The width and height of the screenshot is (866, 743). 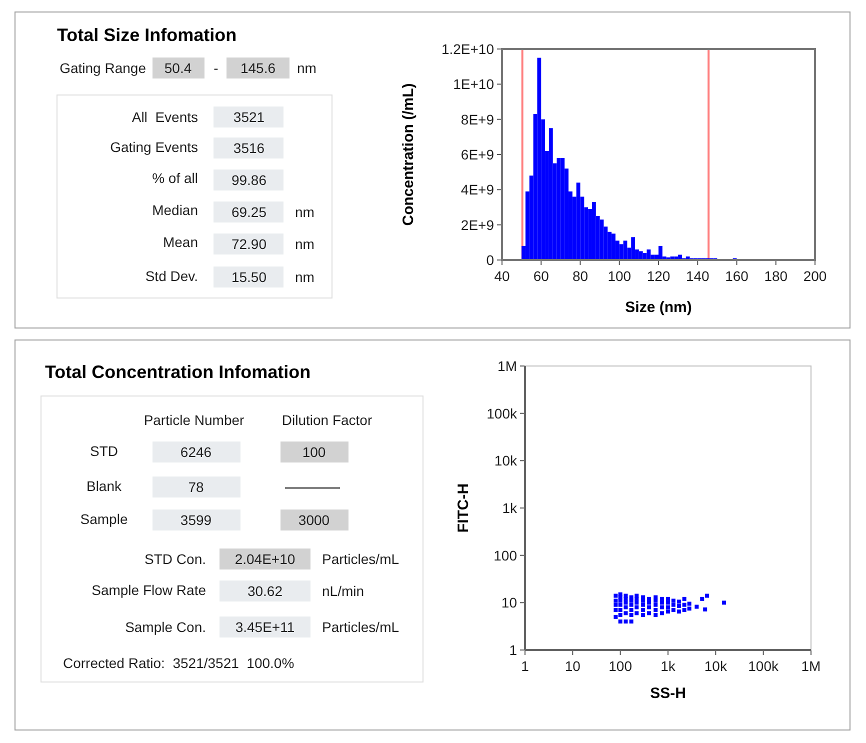 What do you see at coordinates (154, 147) in the screenshot?
I see `text: Gating Events` at bounding box center [154, 147].